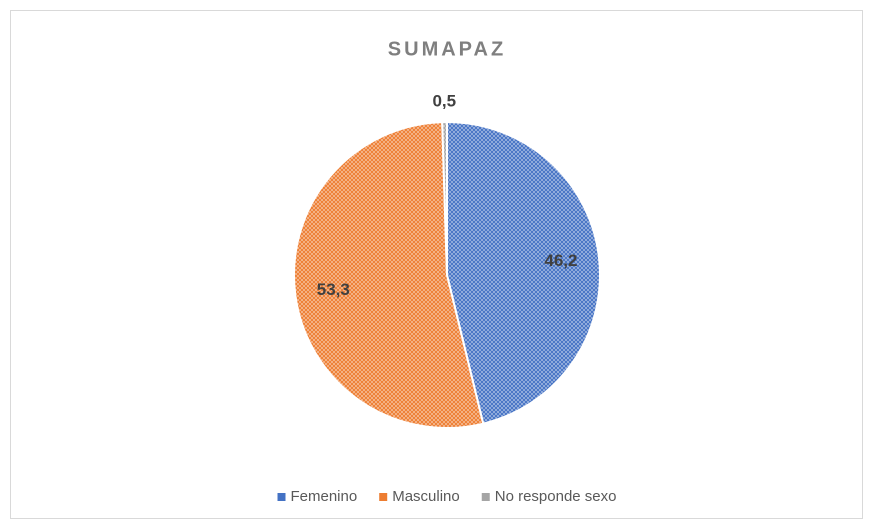 This screenshot has height=529, width=873. I want to click on data-label: 53,3, so click(333, 289).